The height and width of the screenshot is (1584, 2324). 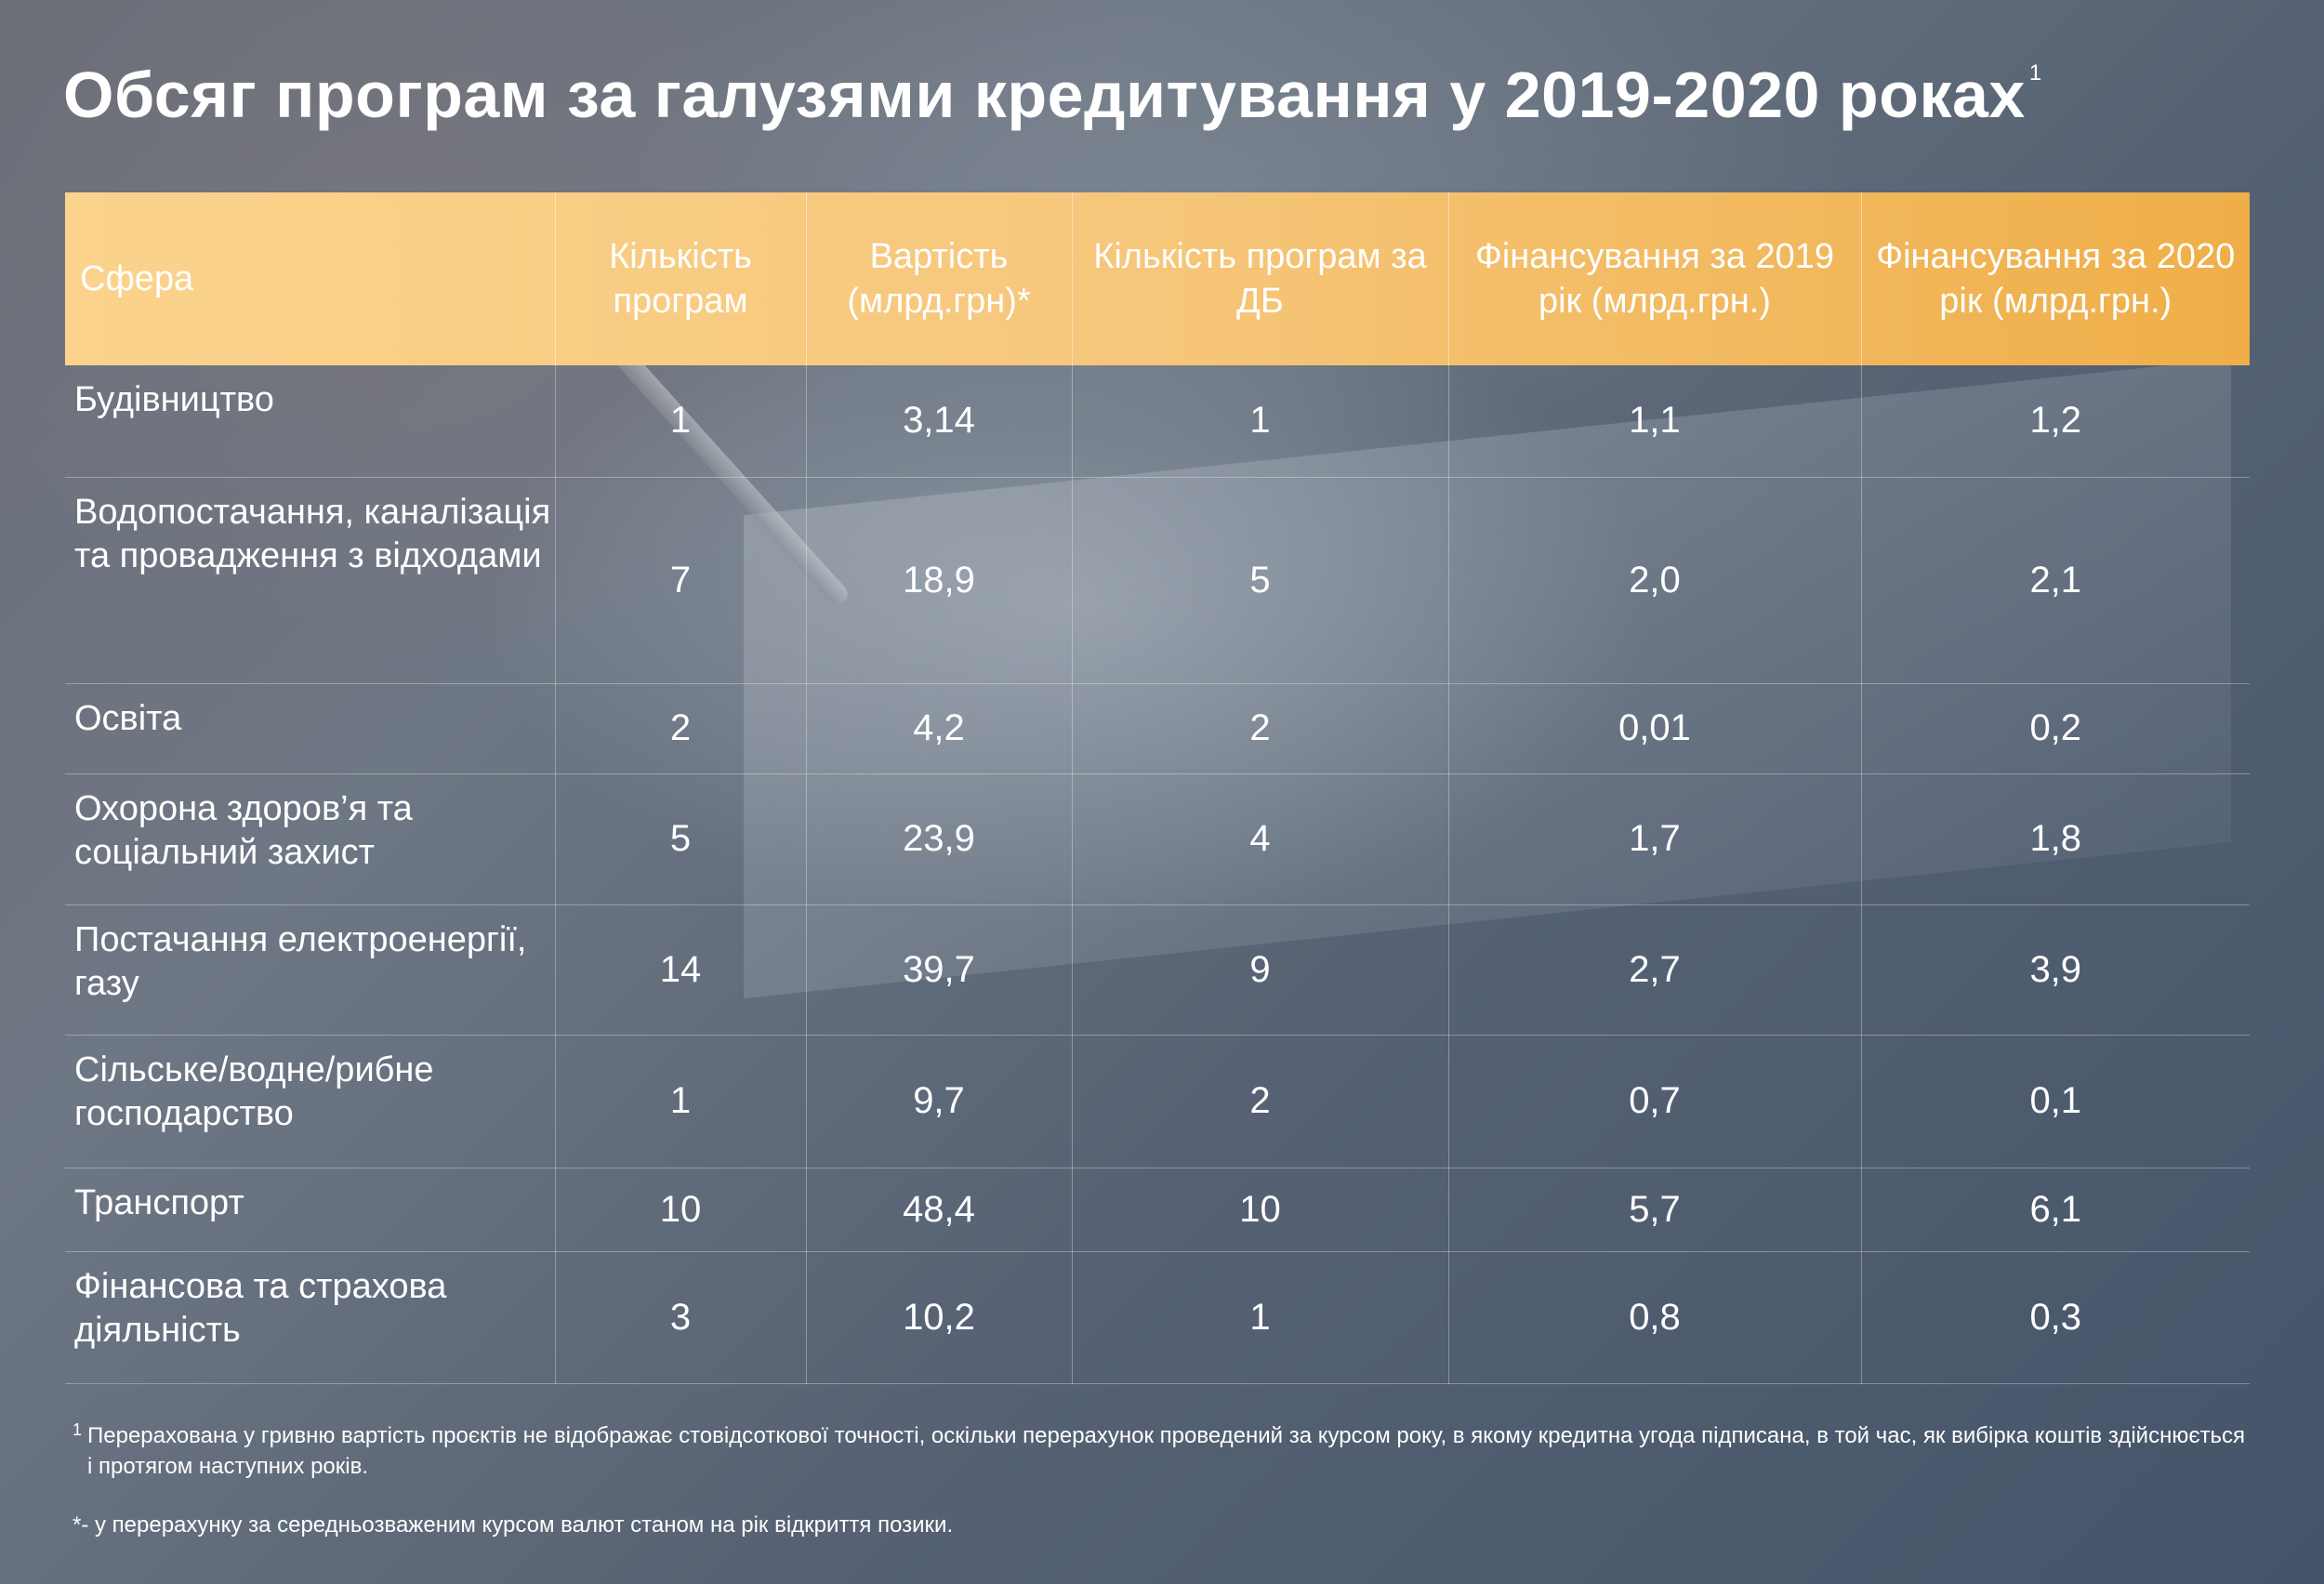 What do you see at coordinates (1655, 580) in the screenshot?
I see `cell-funding-2019: 2,0` at bounding box center [1655, 580].